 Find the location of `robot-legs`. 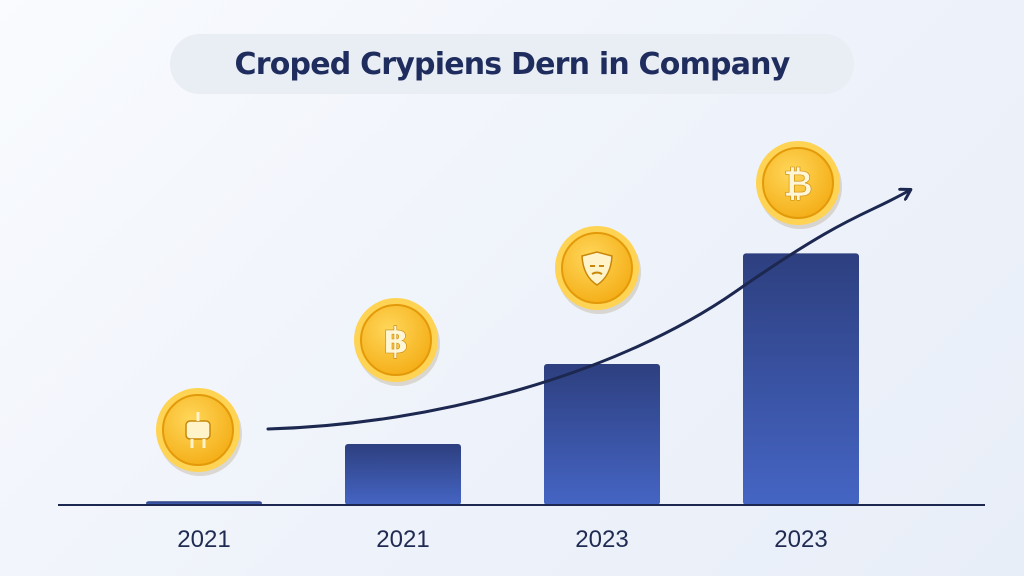

robot-legs is located at coordinates (198, 443).